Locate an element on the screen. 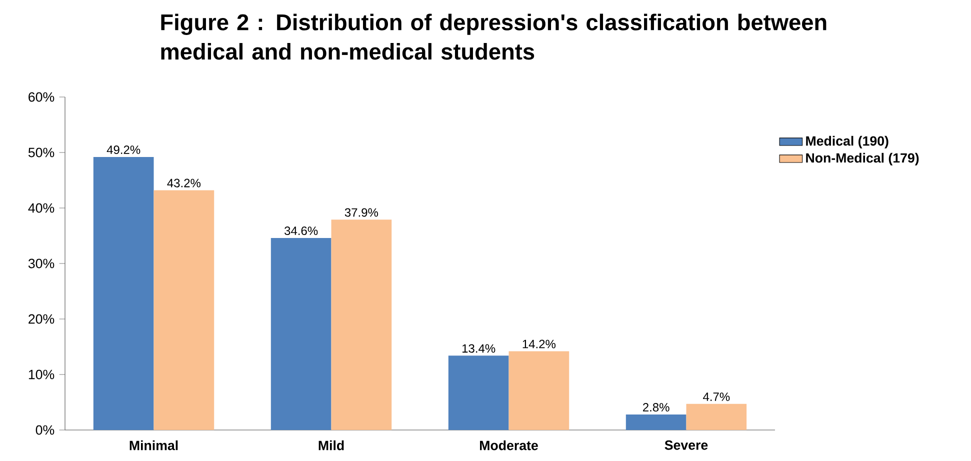 The width and height of the screenshot is (971, 461). y-tick-label: 50% is located at coordinates (41, 153).